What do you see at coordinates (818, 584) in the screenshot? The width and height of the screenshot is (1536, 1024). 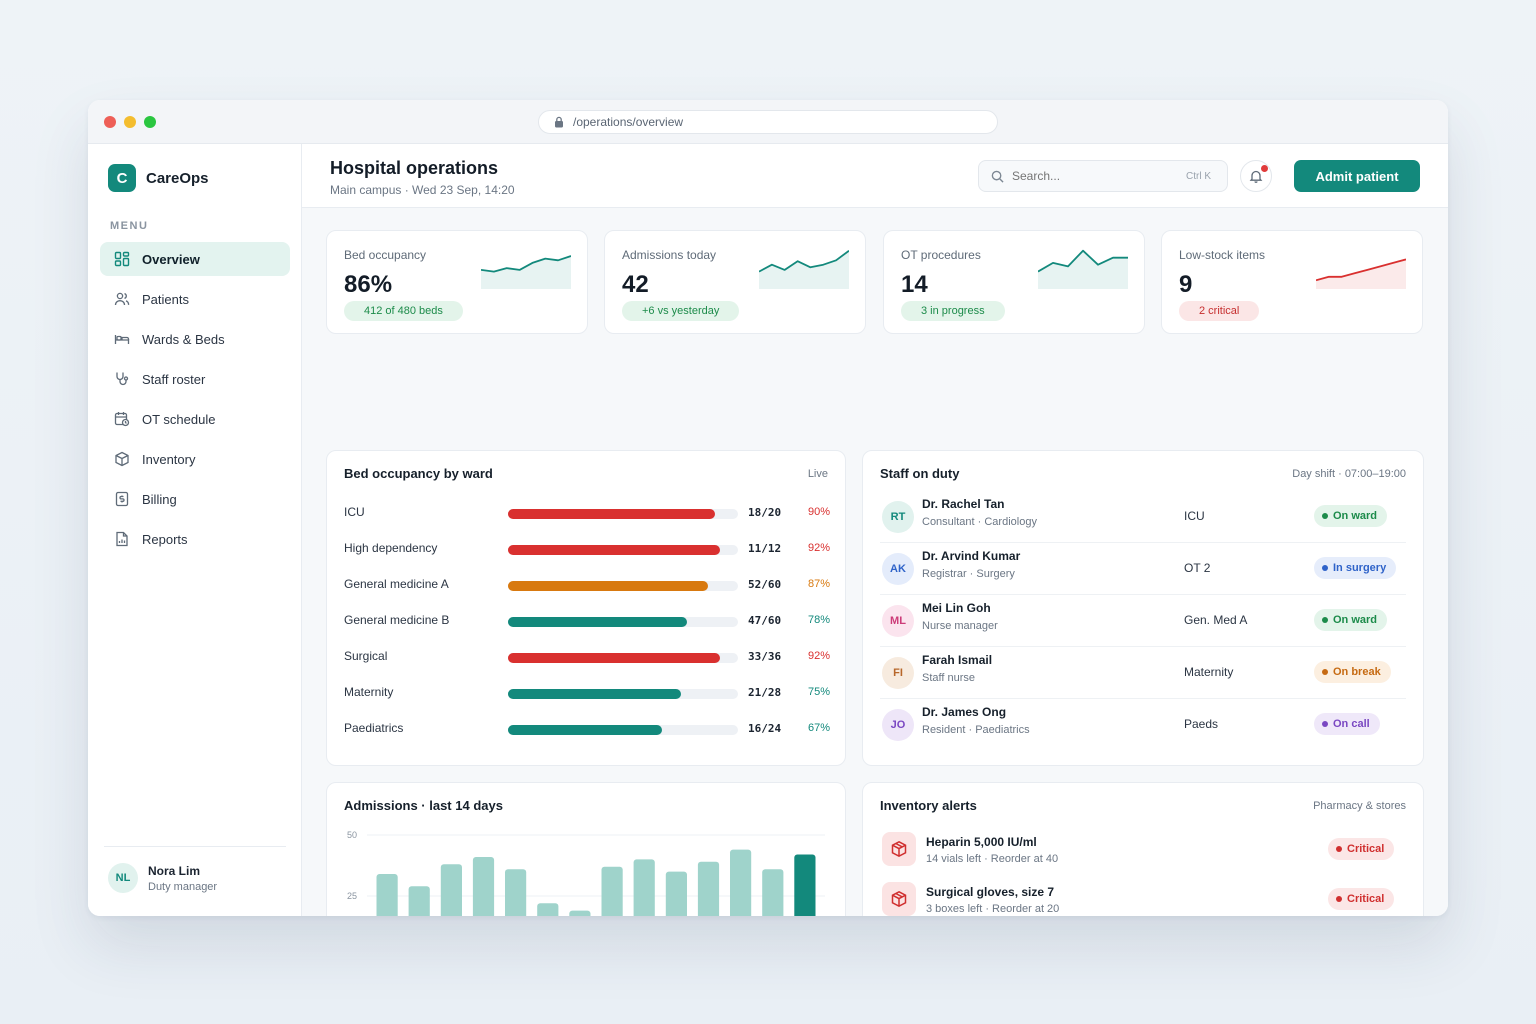 I see `occupancy-percent: 87%` at bounding box center [818, 584].